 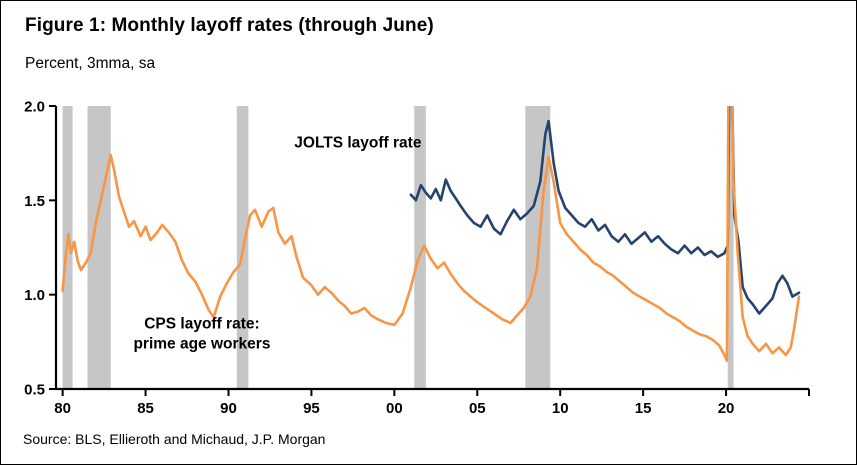 What do you see at coordinates (394, 408) in the screenshot?
I see `x-tick-label: 00` at bounding box center [394, 408].